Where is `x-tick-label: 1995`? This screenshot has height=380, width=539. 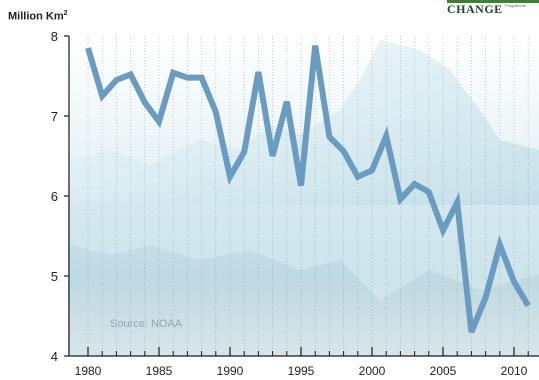
x-tick-label: 1995 is located at coordinates (301, 371).